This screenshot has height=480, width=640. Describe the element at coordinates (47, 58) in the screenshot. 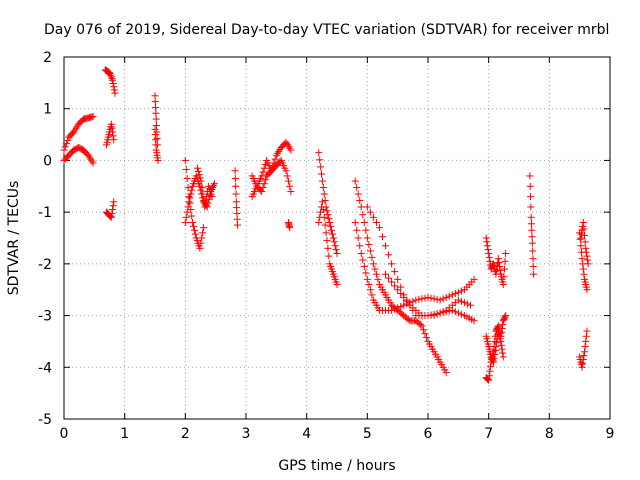

I see `y-tick-label: 2` at that location.